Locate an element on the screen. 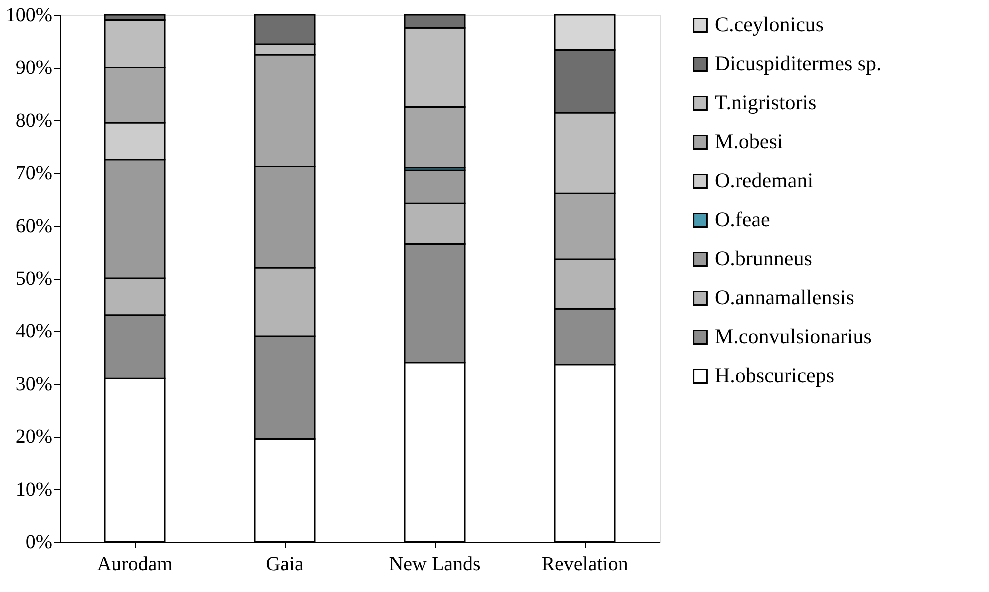  legend-label: H.obscuriceps is located at coordinates (775, 376).